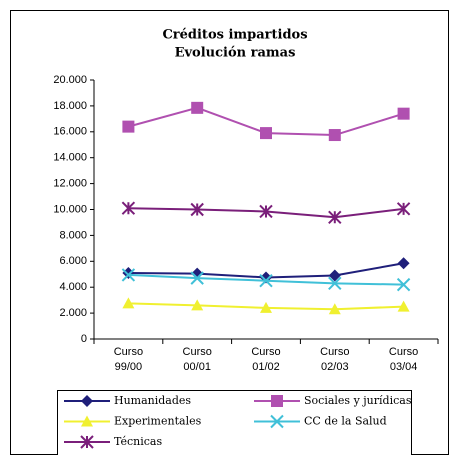 Image resolution: width=459 pixels, height=455 pixels. I want to click on legend-label: Humanidades, so click(152, 400).